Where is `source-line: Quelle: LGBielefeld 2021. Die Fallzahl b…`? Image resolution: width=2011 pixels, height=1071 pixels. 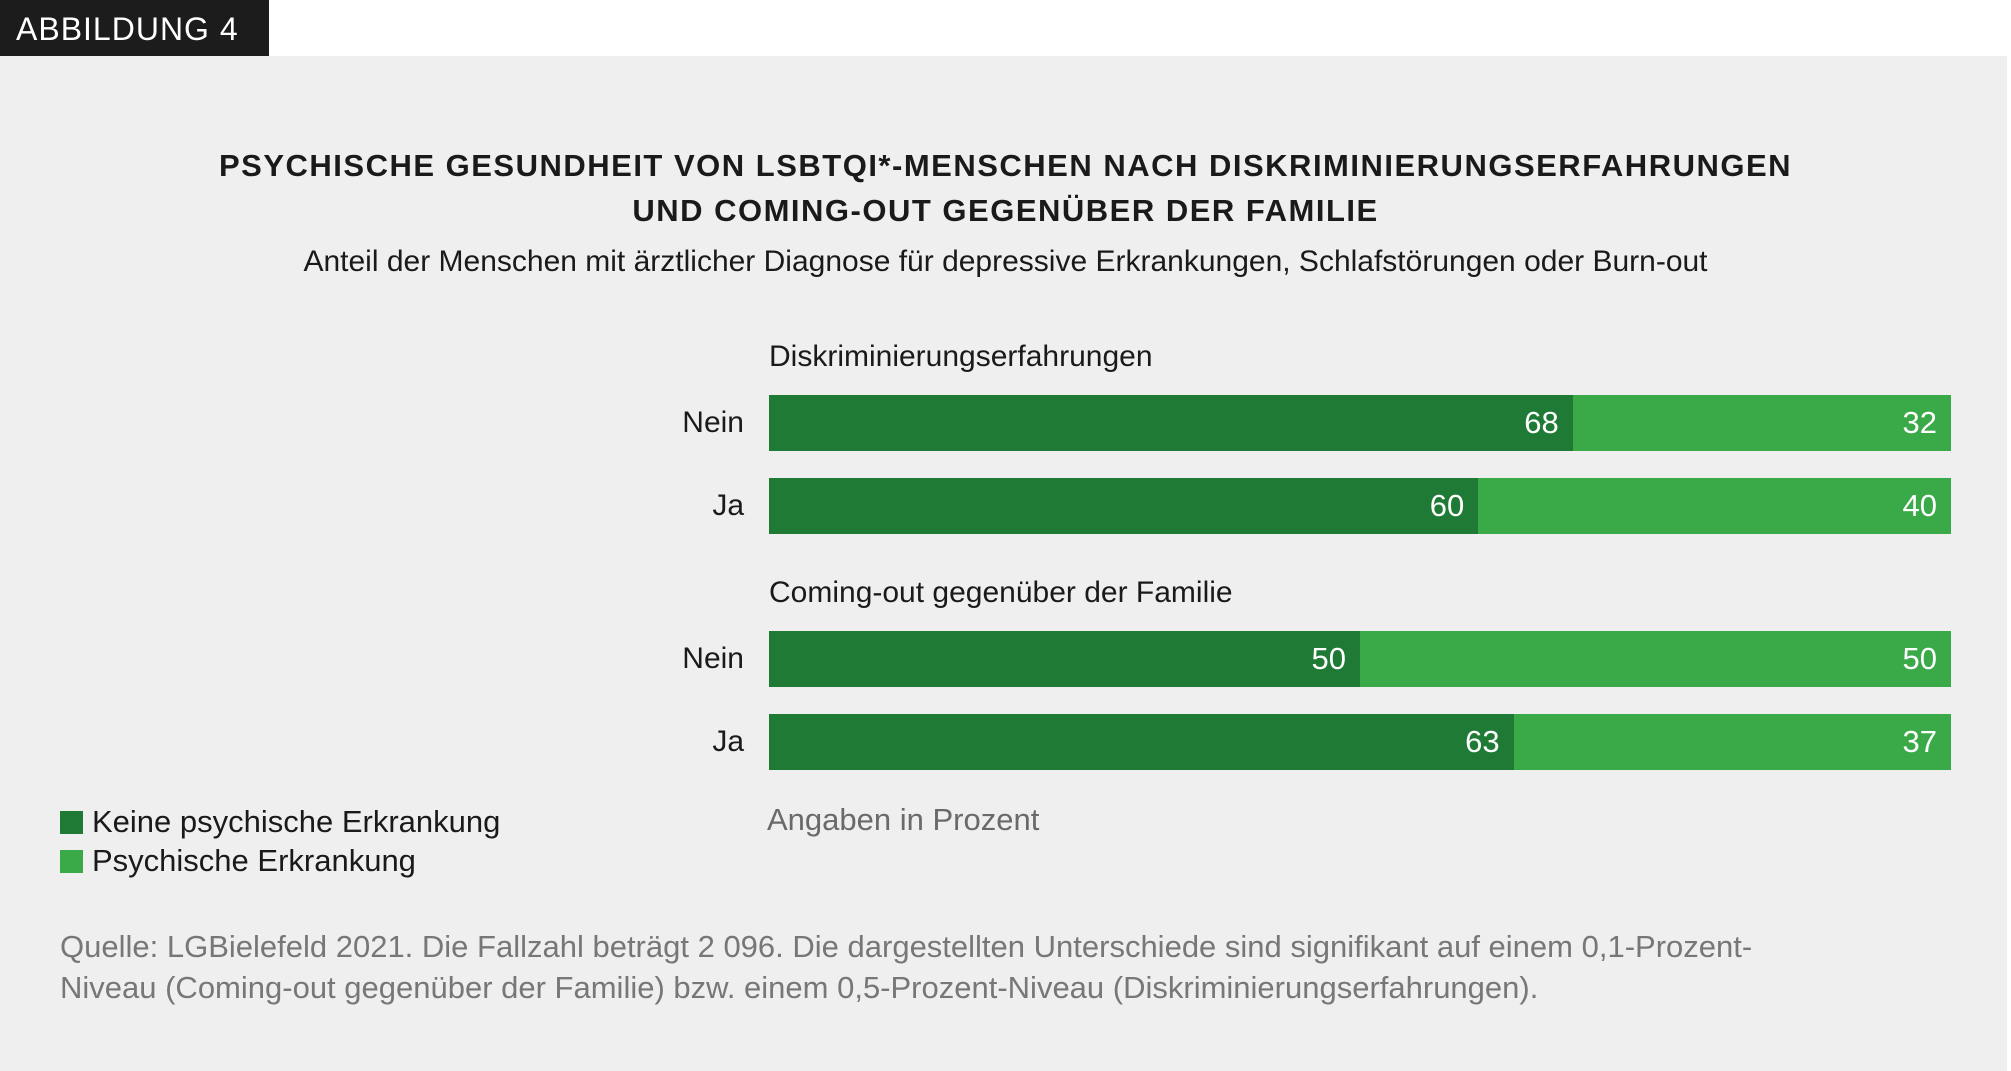
source-line: Quelle: LGBielefeld 2021. Die Fallzahl b… is located at coordinates (906, 946).